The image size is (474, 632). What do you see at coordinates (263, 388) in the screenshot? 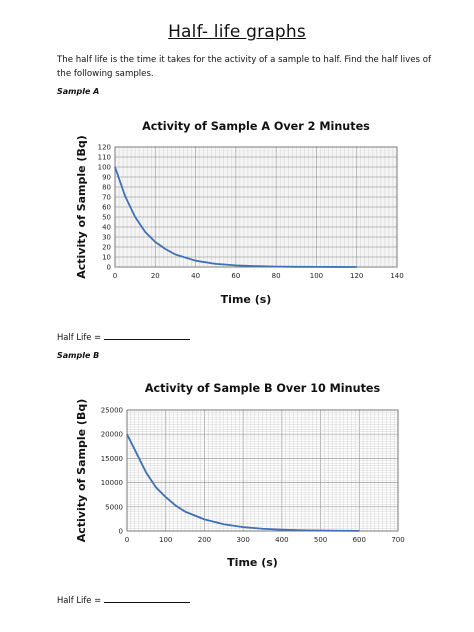
I see `chart-title: Activity of Sample B Over 10 Minutes` at bounding box center [263, 388].